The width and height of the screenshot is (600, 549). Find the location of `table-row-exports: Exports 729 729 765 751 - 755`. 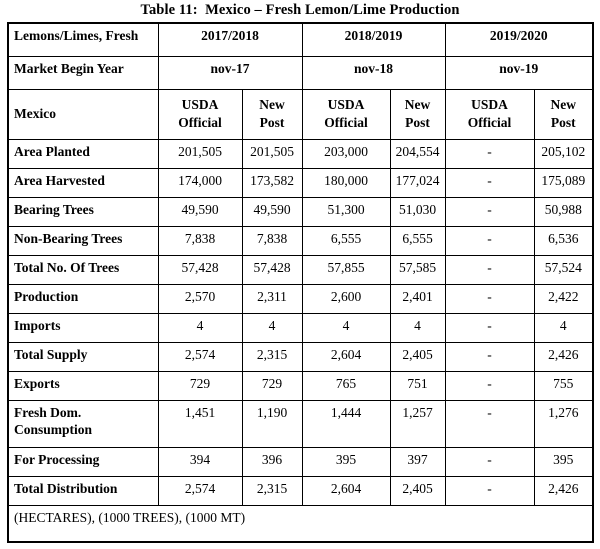

table-row-exports: Exports 729 729 765 751 - 755 is located at coordinates (300, 385).